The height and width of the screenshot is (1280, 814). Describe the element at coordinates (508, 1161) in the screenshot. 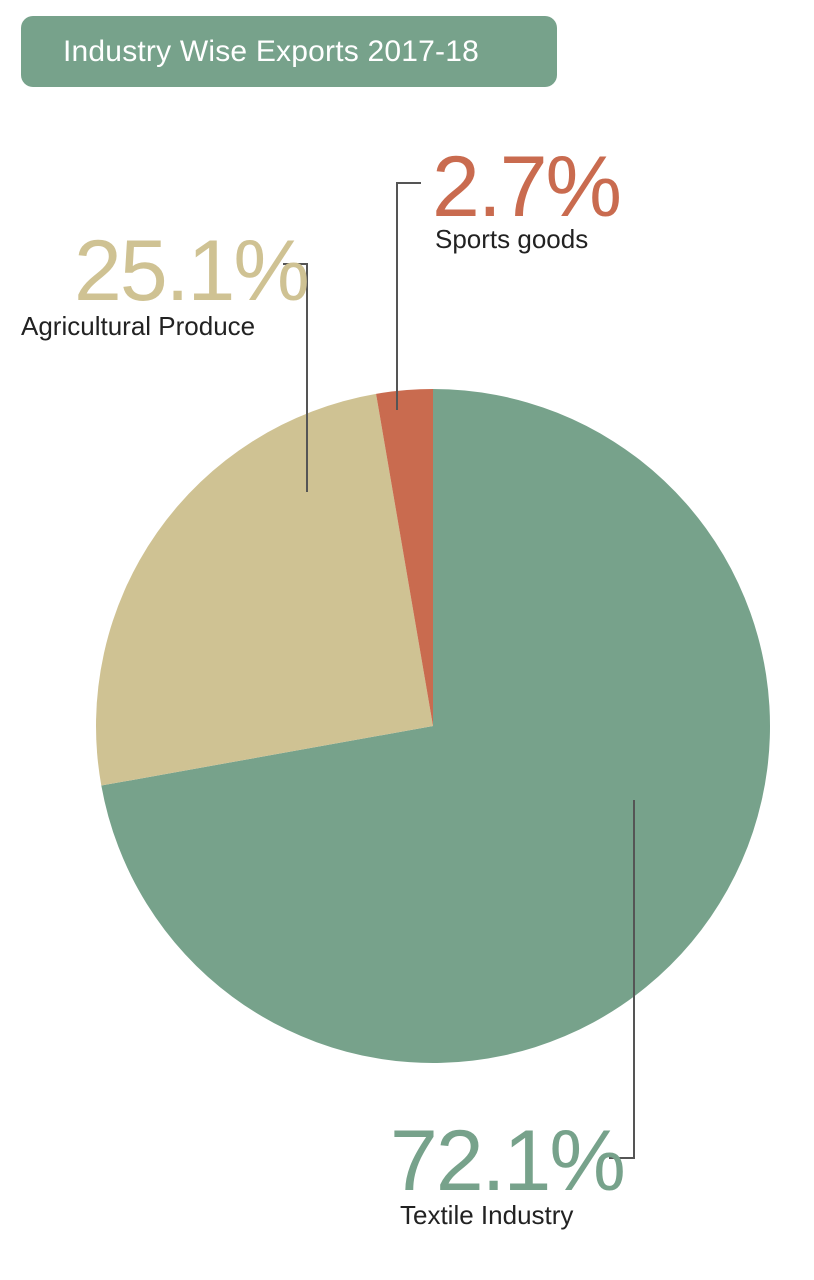

I see `value-label-textile-industry: 72.1%` at that location.